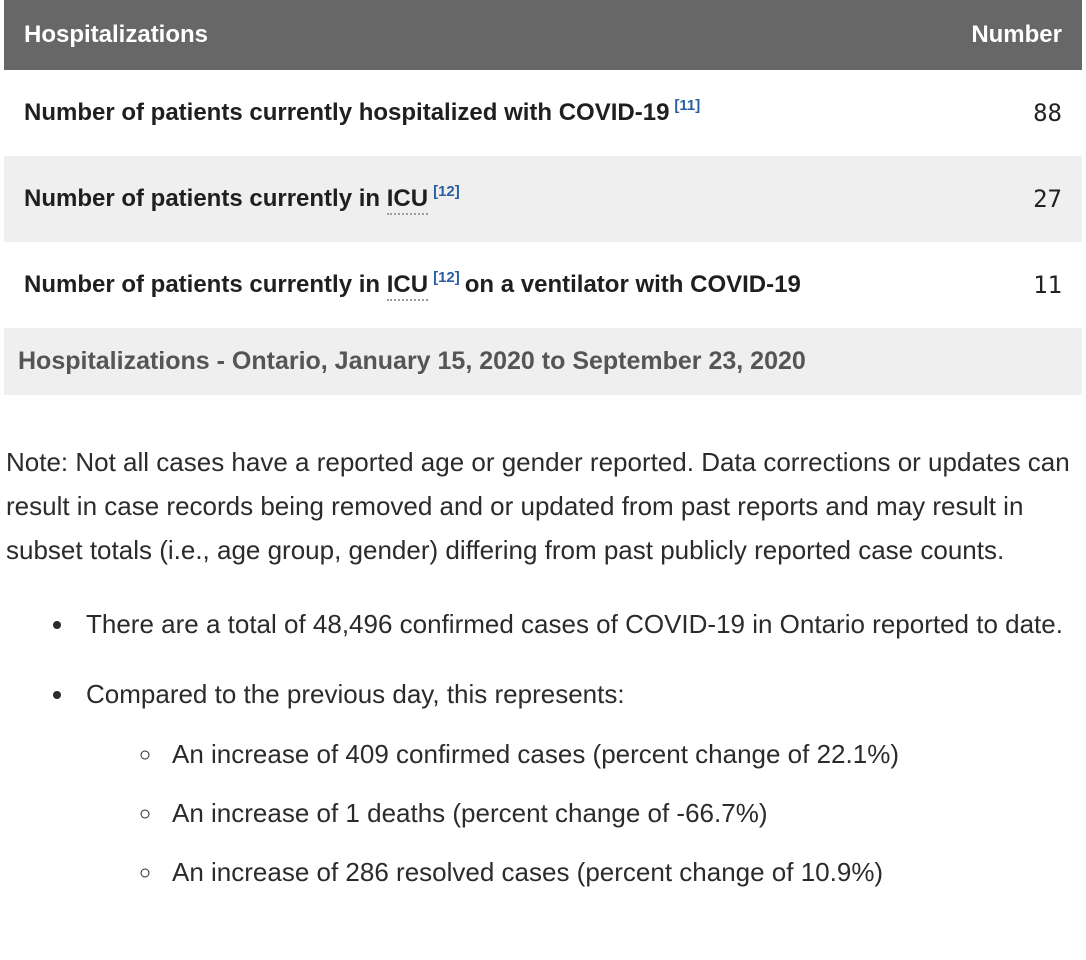  What do you see at coordinates (1047, 199) in the screenshot?
I see `row-value-icu: 27` at bounding box center [1047, 199].